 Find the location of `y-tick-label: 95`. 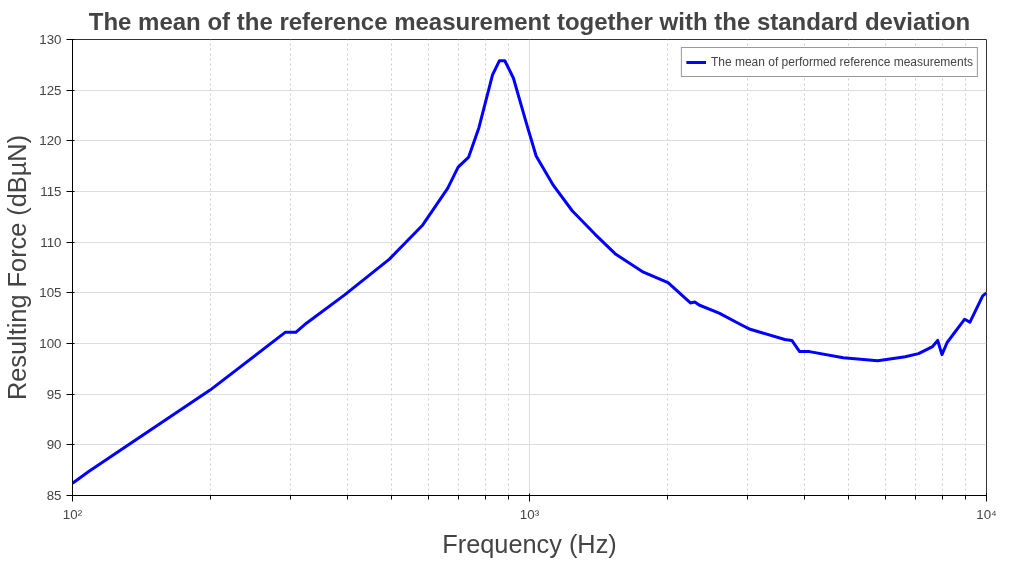

y-tick-label: 95 is located at coordinates (54, 394).